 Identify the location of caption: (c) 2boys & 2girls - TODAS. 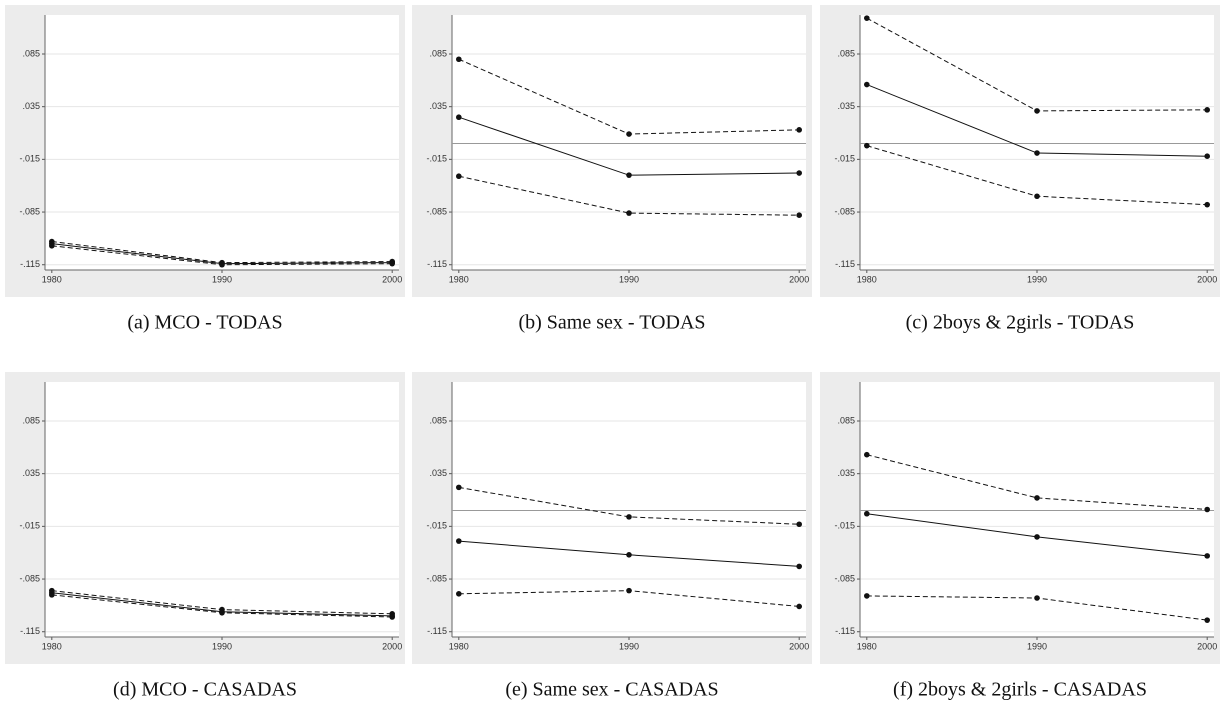
(1020, 323).